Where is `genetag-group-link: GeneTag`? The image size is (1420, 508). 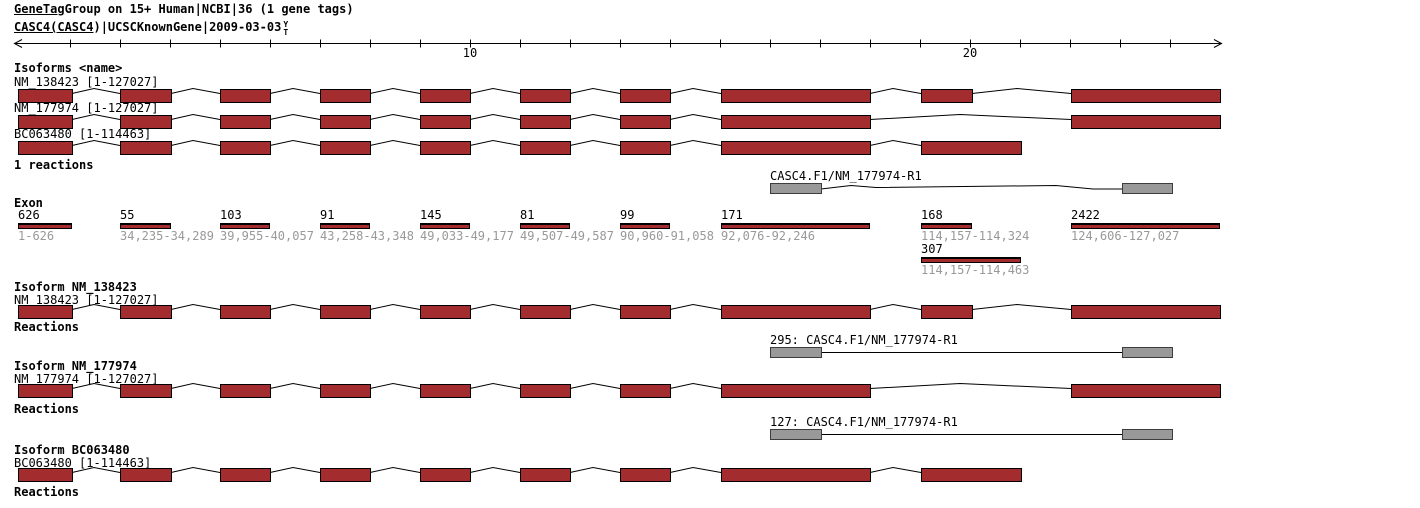 genetag-group-link: GeneTag is located at coordinates (39, 9).